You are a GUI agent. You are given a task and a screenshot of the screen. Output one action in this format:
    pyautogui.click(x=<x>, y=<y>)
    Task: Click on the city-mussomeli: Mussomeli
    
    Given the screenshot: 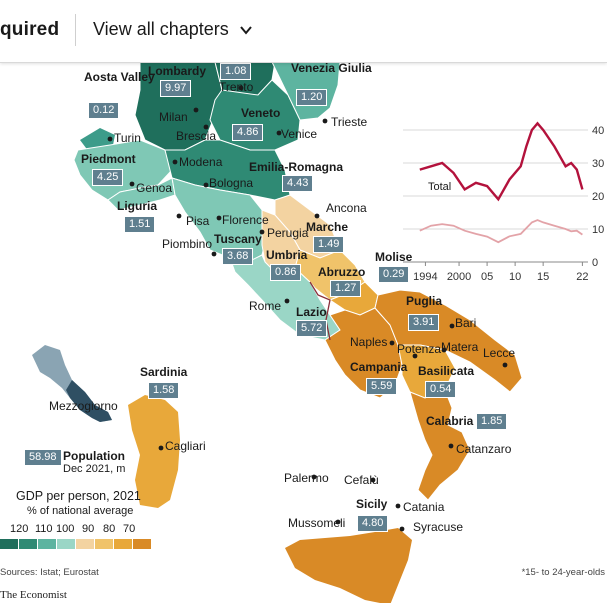 What is the action you would take?
    pyautogui.click(x=317, y=523)
    